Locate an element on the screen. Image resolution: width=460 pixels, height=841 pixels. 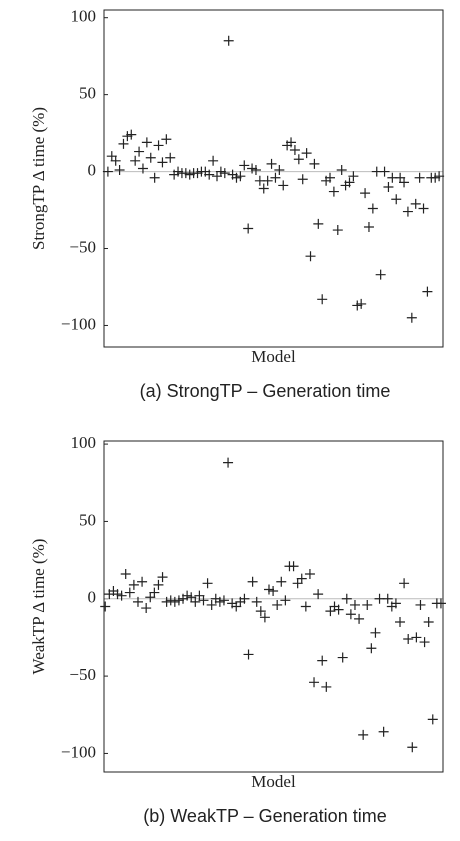
y-axis-label: WeakTP Δ time (%) is located at coordinates (38, 607).